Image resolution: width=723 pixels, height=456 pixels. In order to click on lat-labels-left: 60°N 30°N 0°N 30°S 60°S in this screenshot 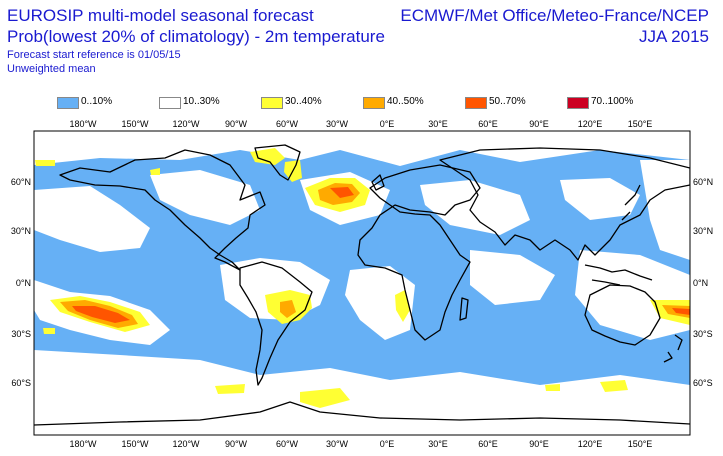, I will do `click(21, 282)`.